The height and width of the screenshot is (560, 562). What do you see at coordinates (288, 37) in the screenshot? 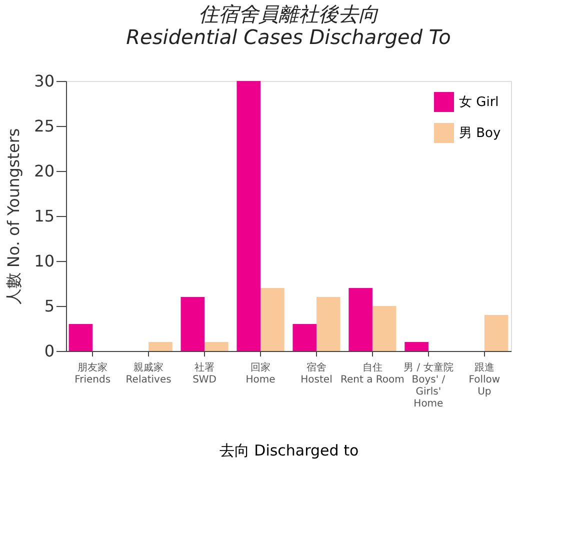
I see `chart-subtitle: Residential Cases Discharged To` at bounding box center [288, 37].